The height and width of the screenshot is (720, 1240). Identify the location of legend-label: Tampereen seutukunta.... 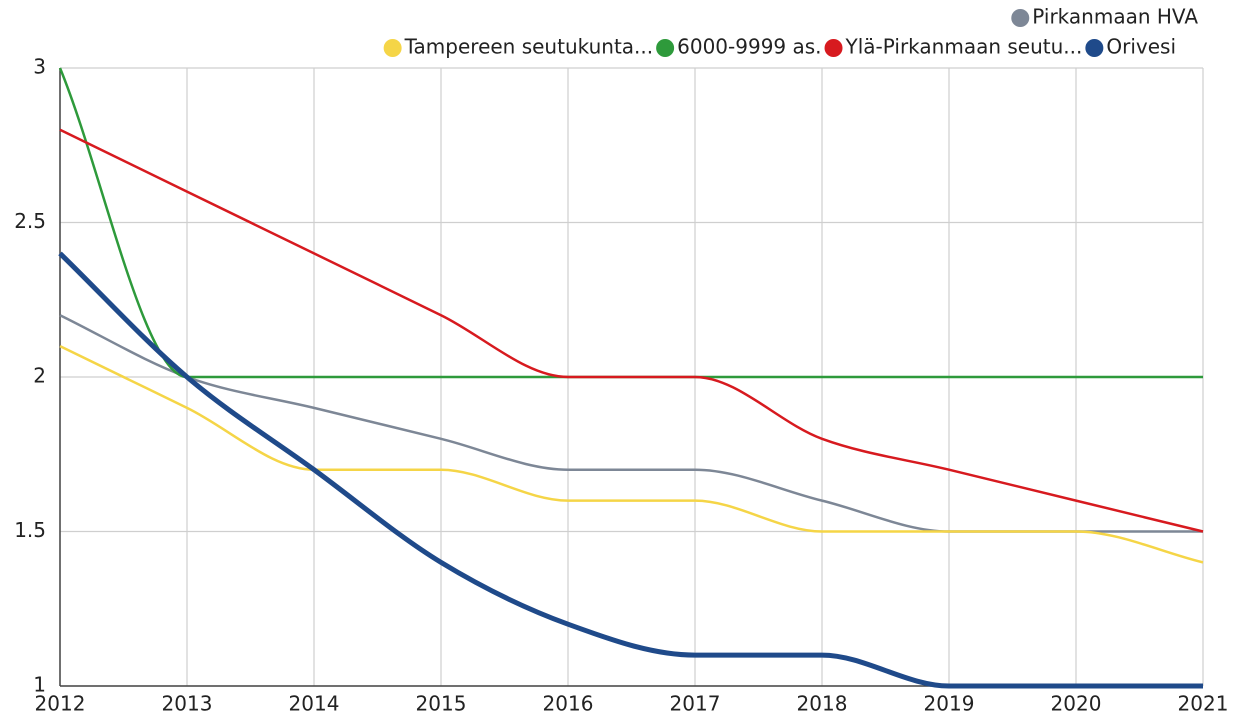
(528, 47).